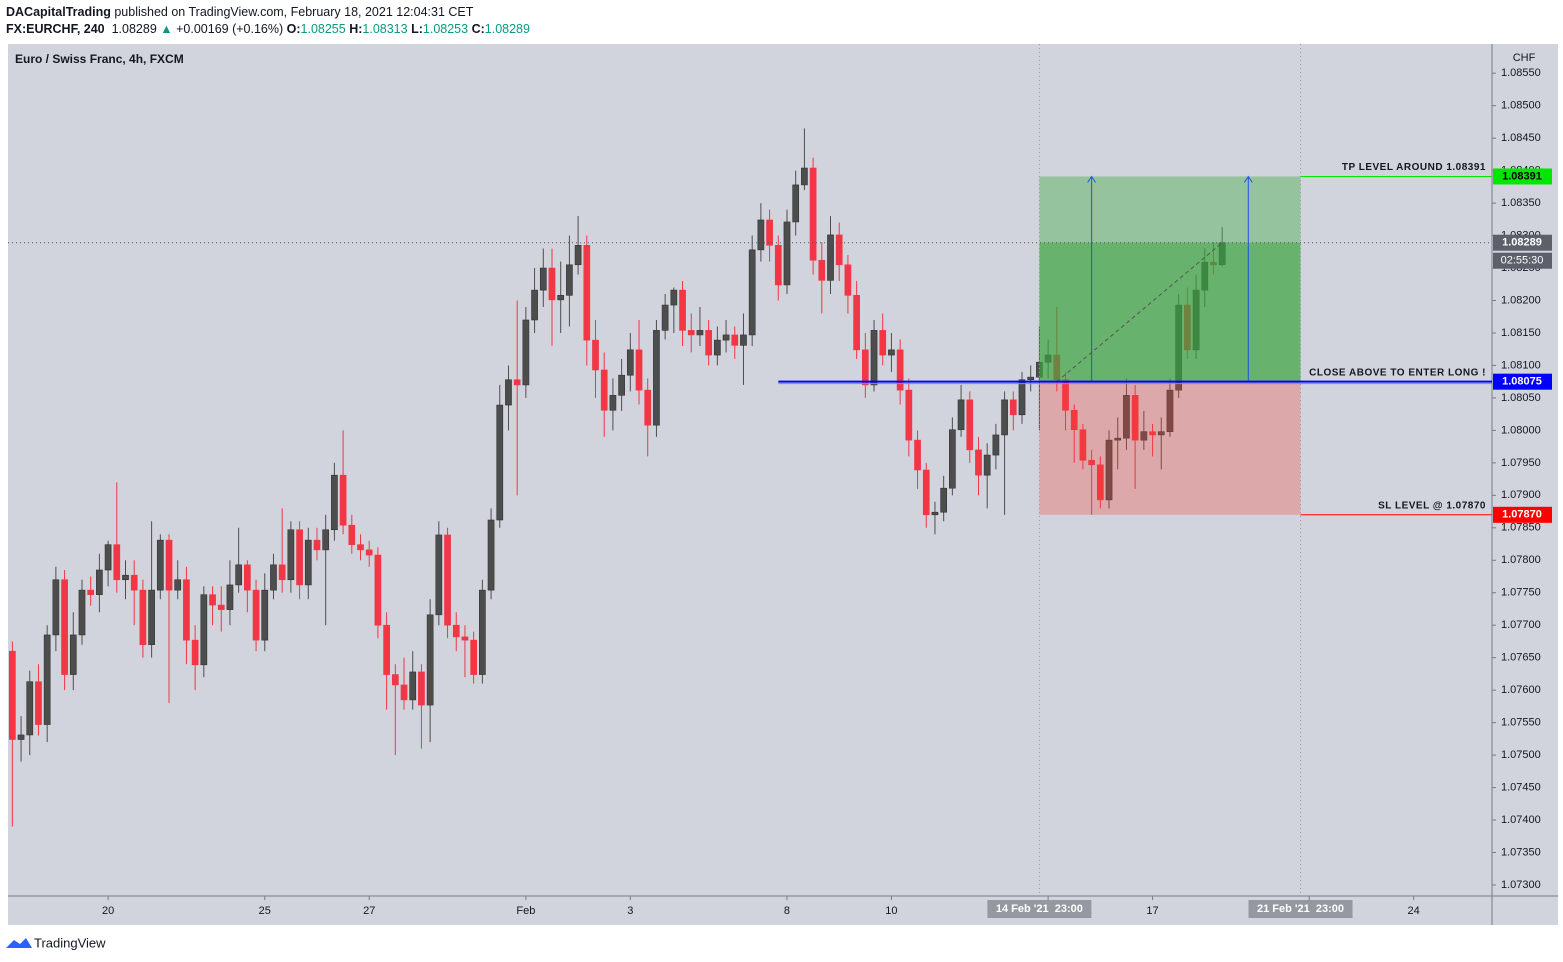  Describe the element at coordinates (1521, 723) in the screenshot. I see `y-tick-label: 1.07550` at that location.